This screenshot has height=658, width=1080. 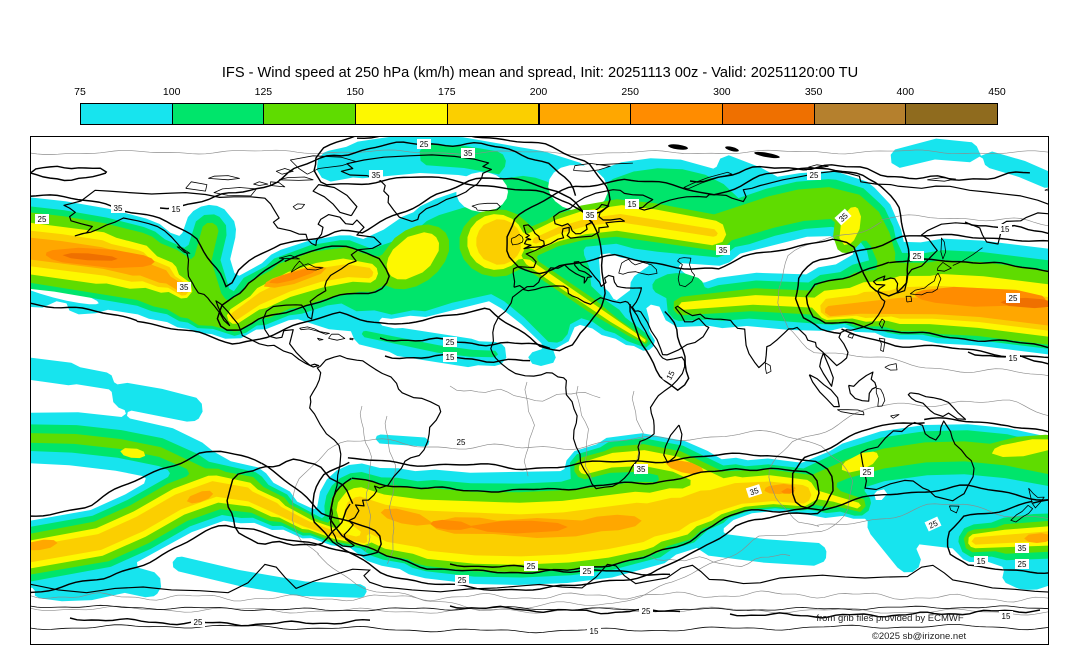 What do you see at coordinates (919, 636) in the screenshot?
I see `svg-text: ©2025 sb@irizone.net` at bounding box center [919, 636].